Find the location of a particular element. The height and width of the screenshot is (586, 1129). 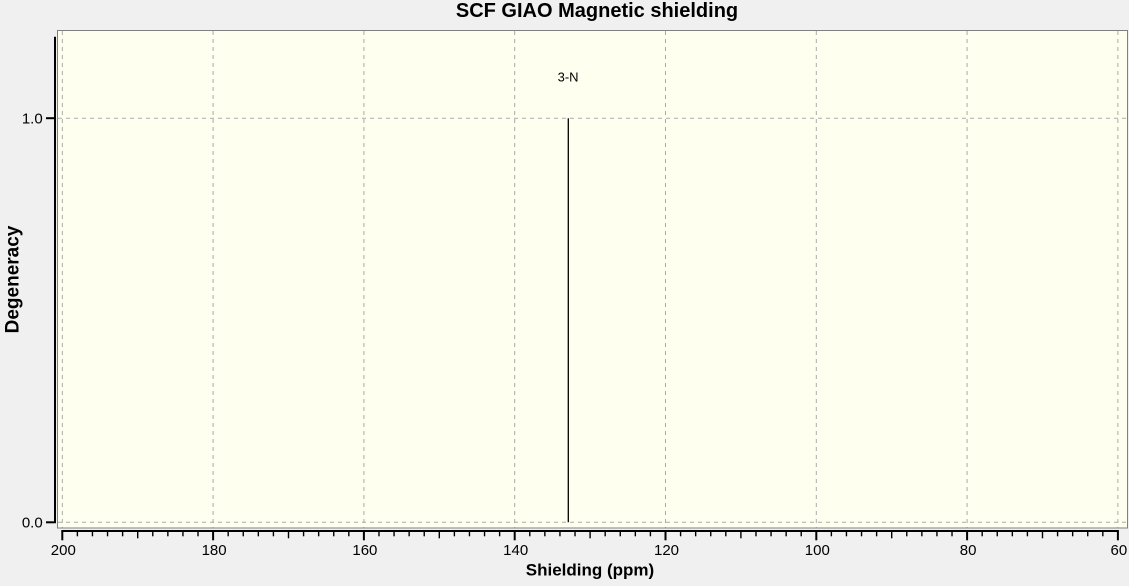

svg-text: Degeneracy is located at coordinates (13, 279).